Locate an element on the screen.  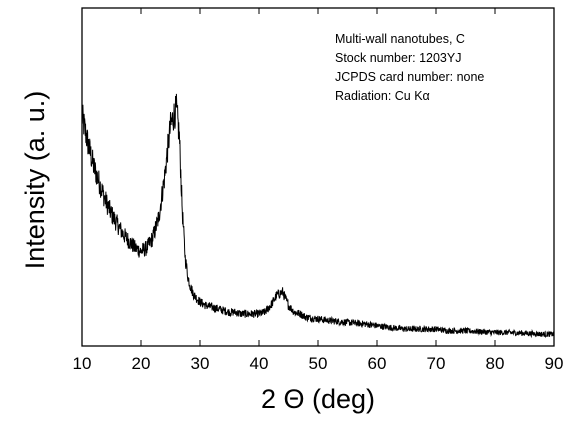
x-tick-label: 10 is located at coordinates (82, 363).